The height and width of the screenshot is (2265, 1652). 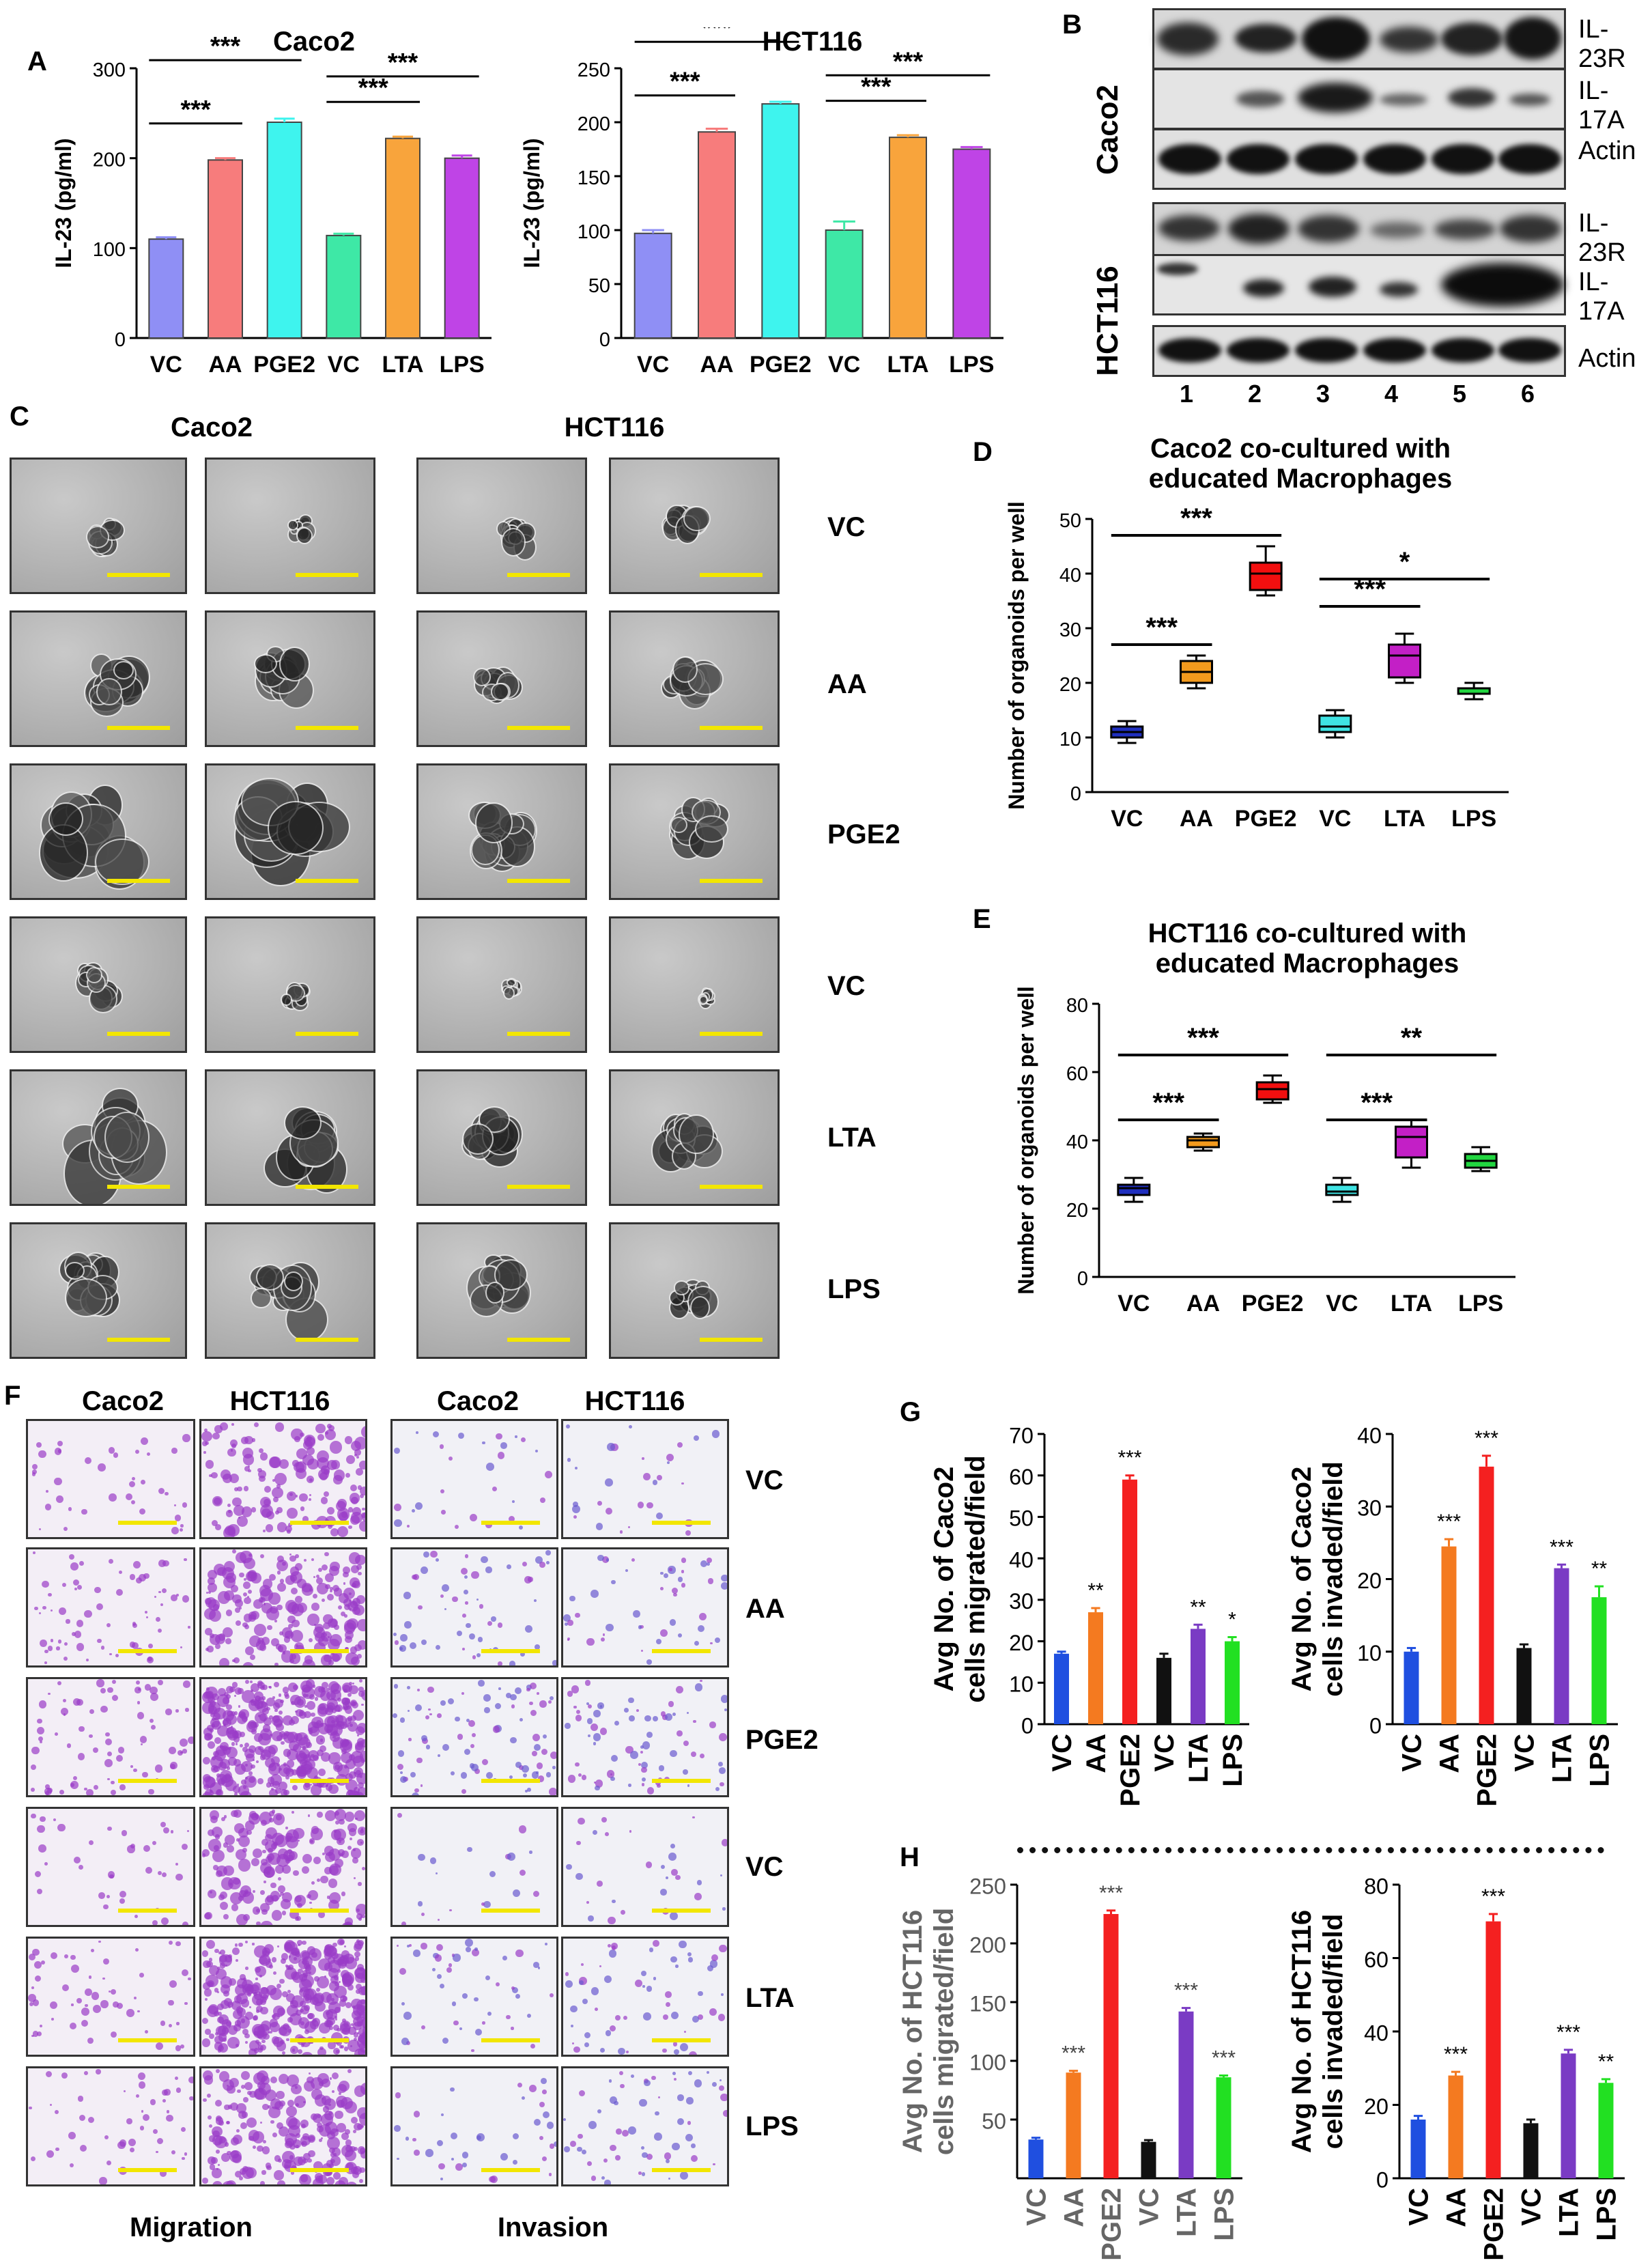 I want to click on panel-f-col-inv-caco2: Caco2, so click(x=477, y=1401).